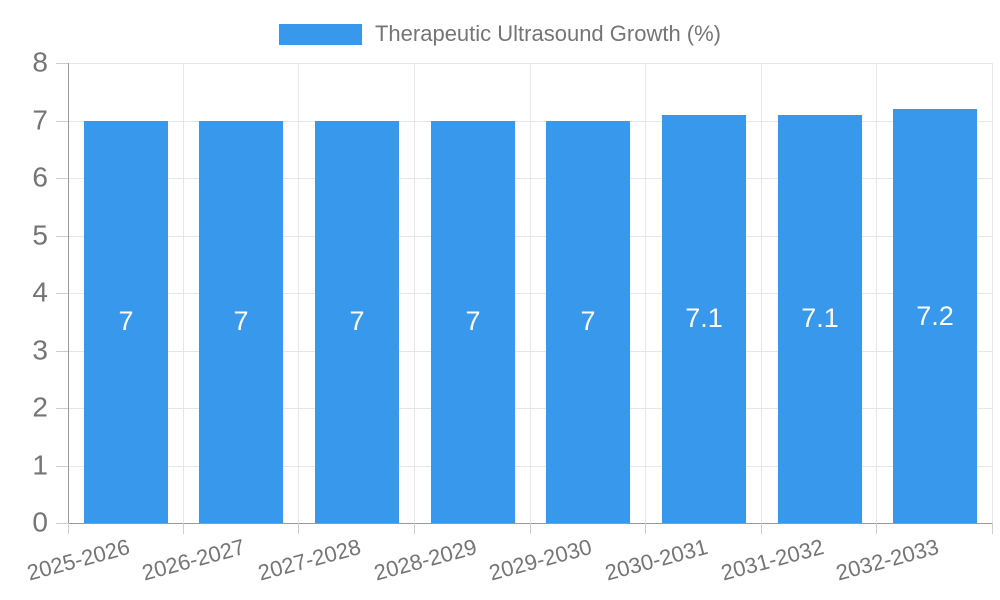  What do you see at coordinates (540, 560) in the screenshot?
I see `x-tick-label: 2029-2030` at bounding box center [540, 560].